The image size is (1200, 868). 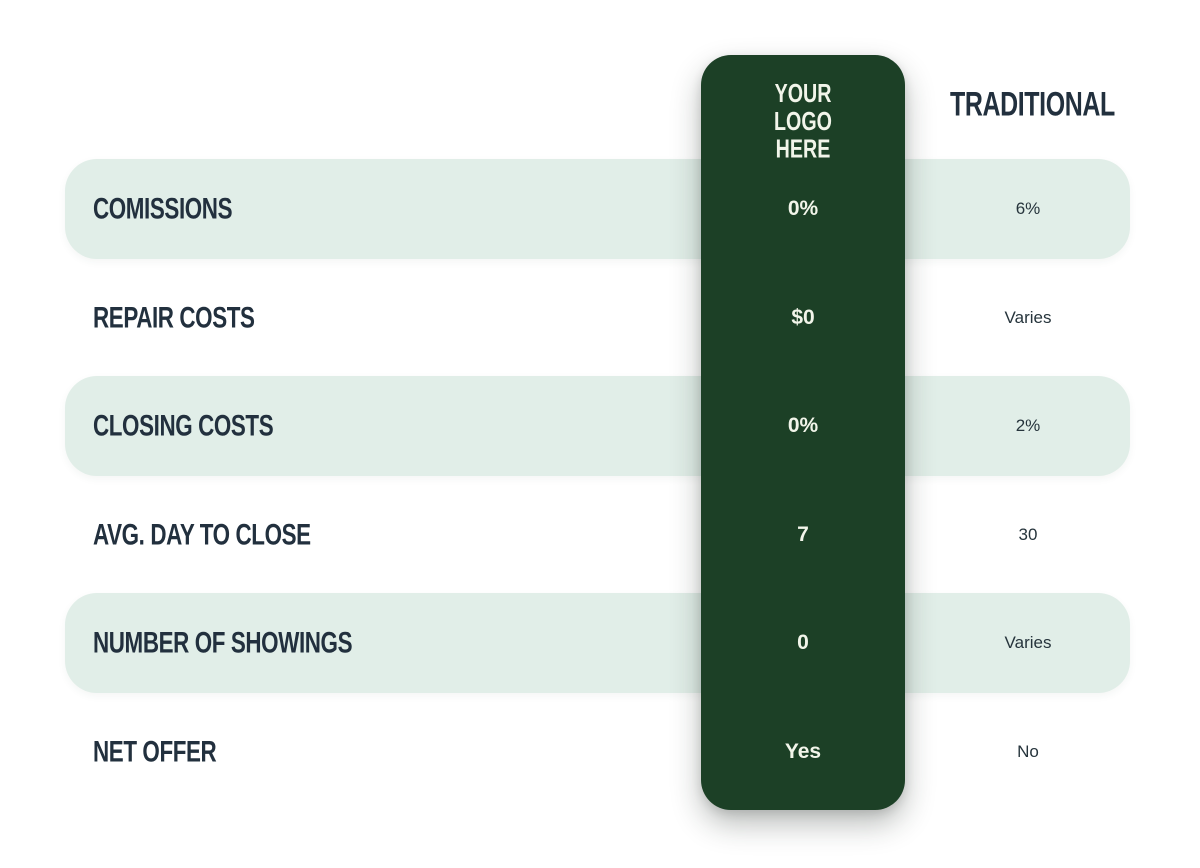 I want to click on table-row: NUMBER OF SHOWINGS Varies, so click(x=597, y=643).